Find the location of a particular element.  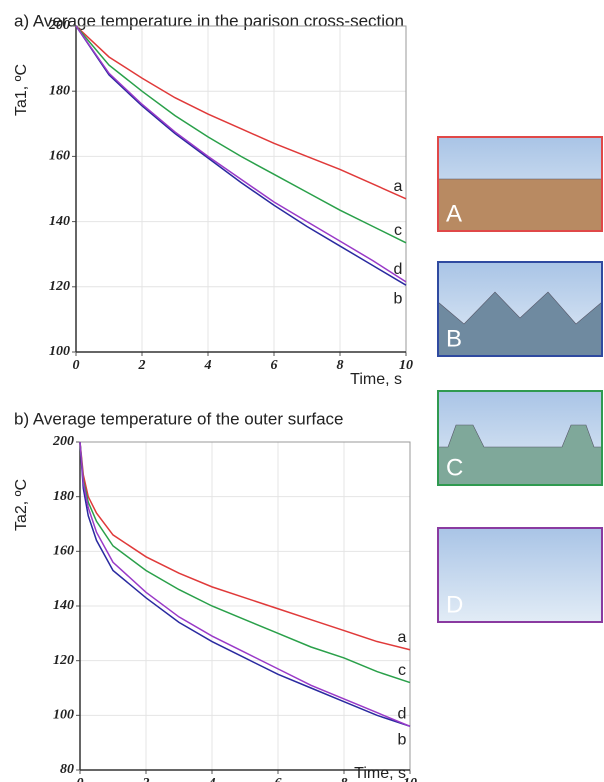

y-tick-label: 80 is located at coordinates (67, 769).